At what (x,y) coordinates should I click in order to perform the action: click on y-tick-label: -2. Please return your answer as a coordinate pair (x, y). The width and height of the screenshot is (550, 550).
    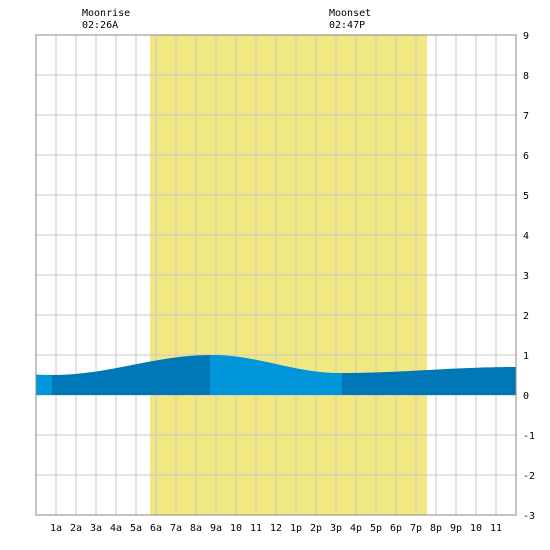
    Looking at the image, I should click on (529, 476).